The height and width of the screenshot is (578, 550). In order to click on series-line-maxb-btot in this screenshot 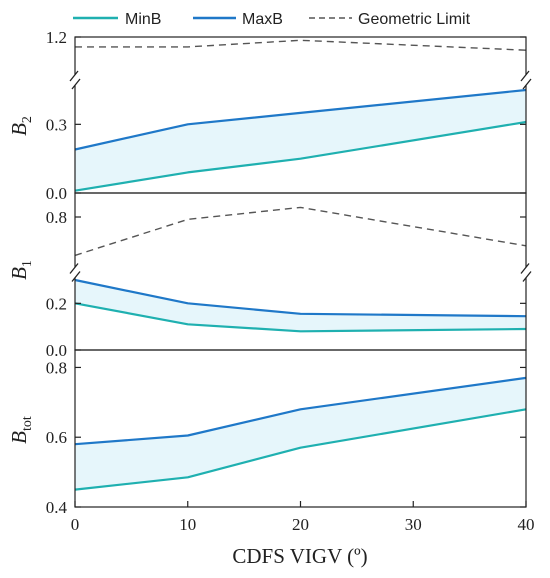, I will do `click(300, 411)`.